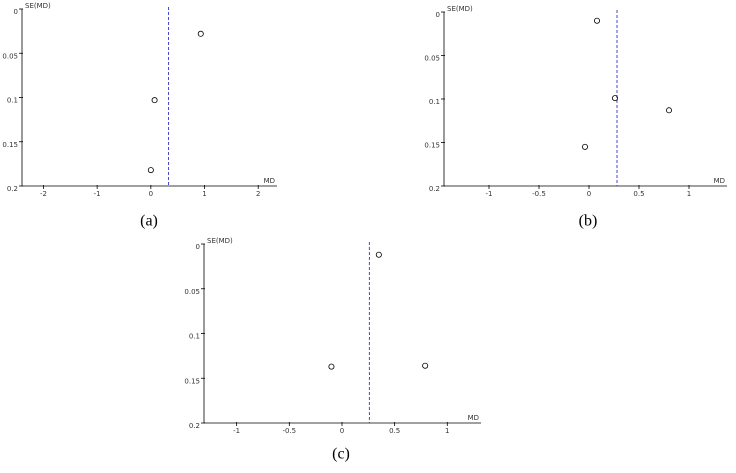  What do you see at coordinates (43, 194) in the screenshot?
I see `x-tick-label: -2` at bounding box center [43, 194].